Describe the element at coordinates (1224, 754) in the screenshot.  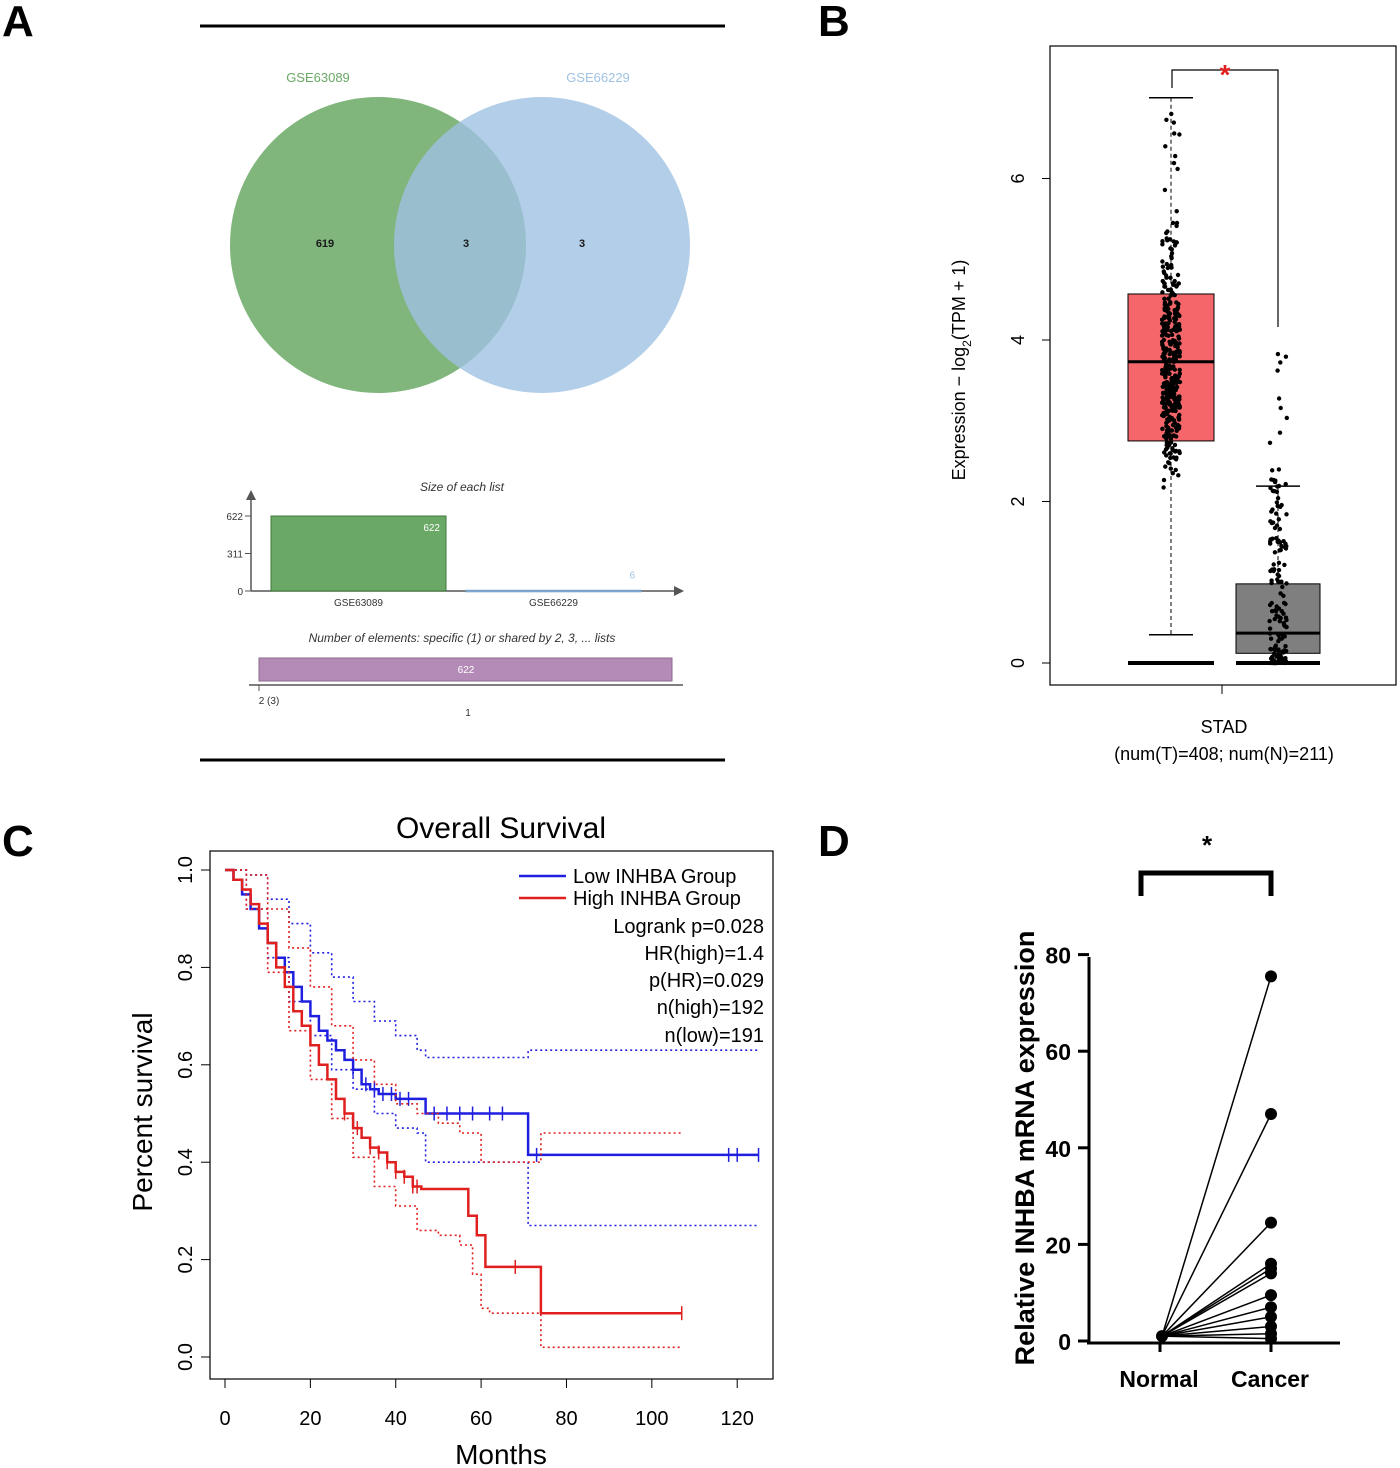
I see `box-plot-x-sublabel: (num(T)=408; num(N)=211)` at that location.